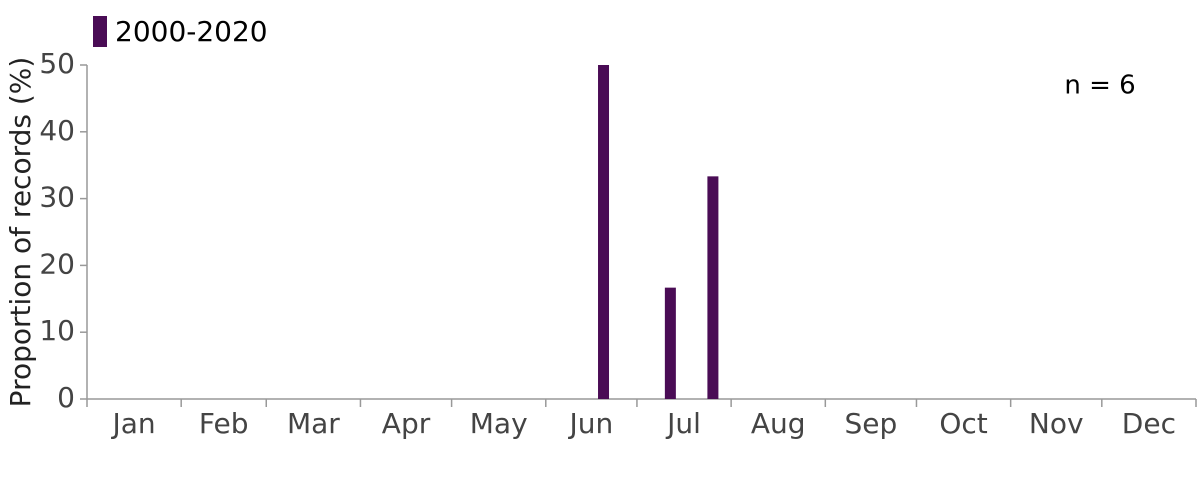 This screenshot has height=480, width=1200. I want to click on y-tick-label: 20, so click(57, 263).